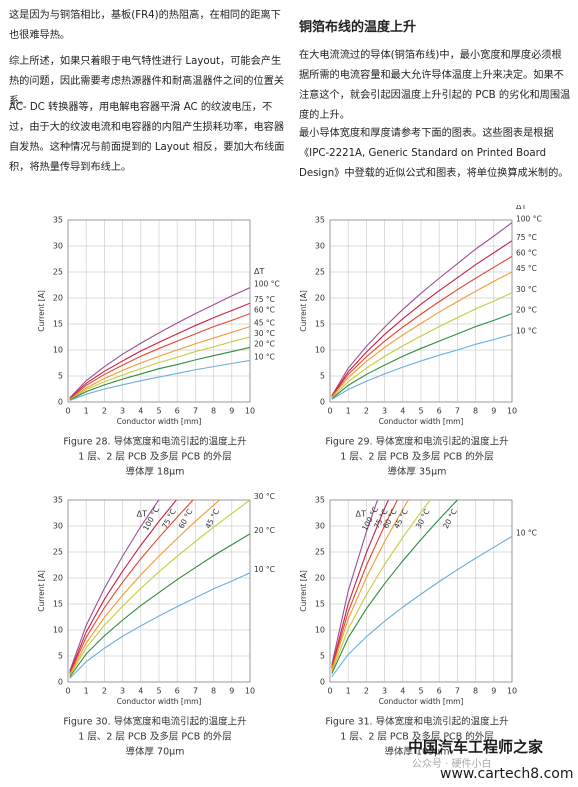  Describe the element at coordinates (417, 722) in the screenshot. I see `caption: Figure 31. 导体宽度和电流引起的温度上升` at that location.